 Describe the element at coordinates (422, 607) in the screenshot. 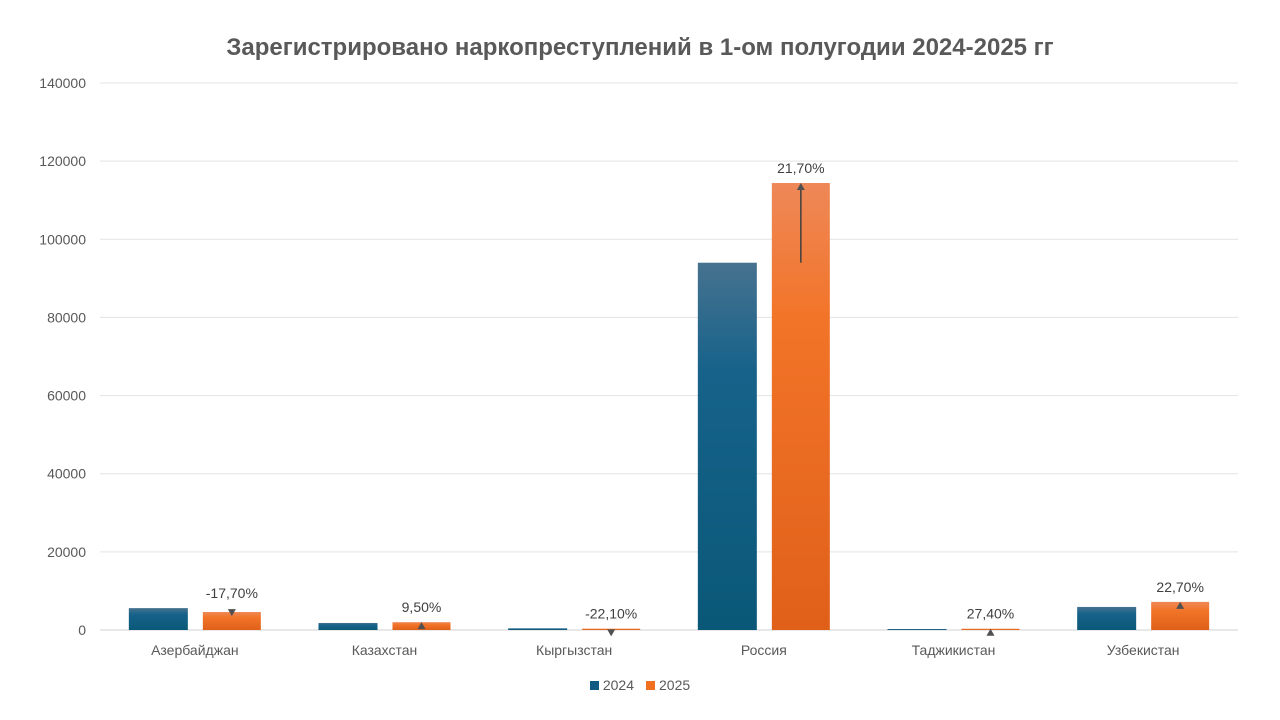

I see `change-label: 9,50%` at that location.